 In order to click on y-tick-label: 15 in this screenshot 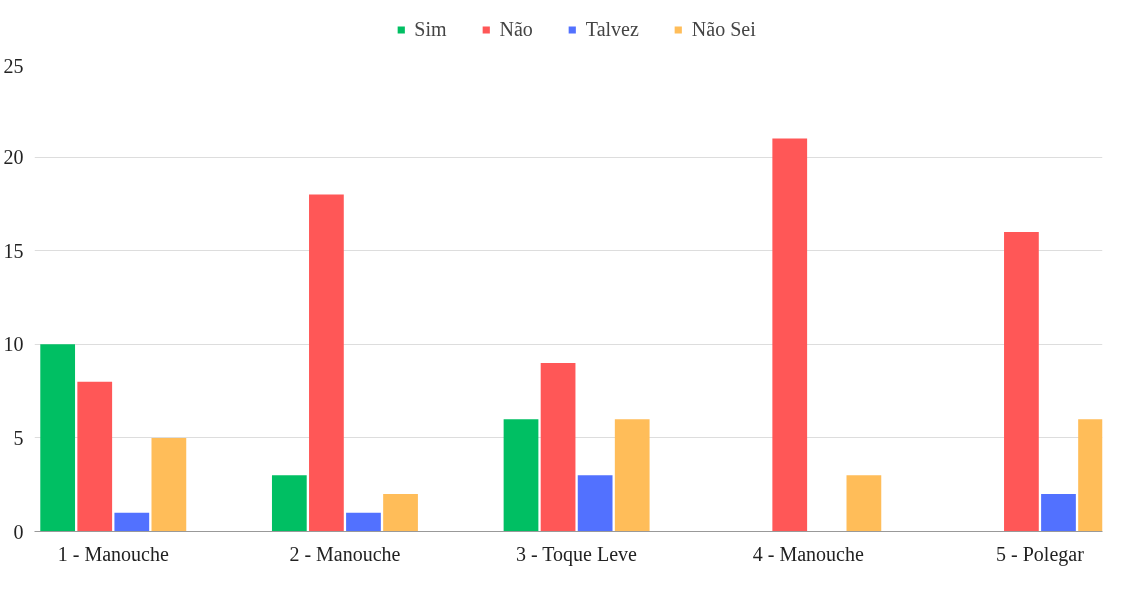, I will do `click(13, 250)`.